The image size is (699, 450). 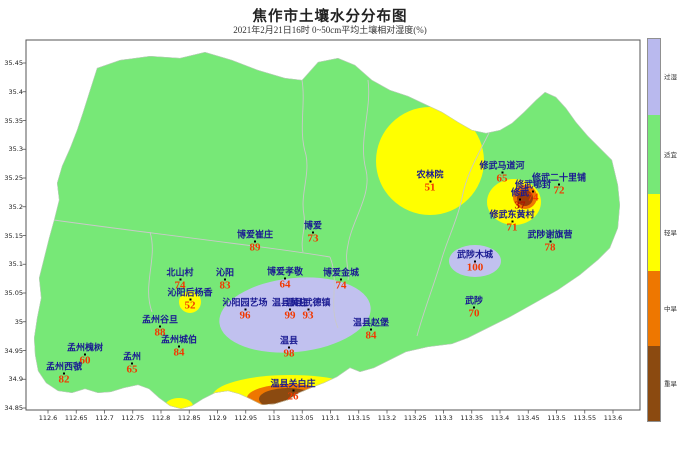 I want to click on light-drought-patch-southwest, so click(x=179, y=403).